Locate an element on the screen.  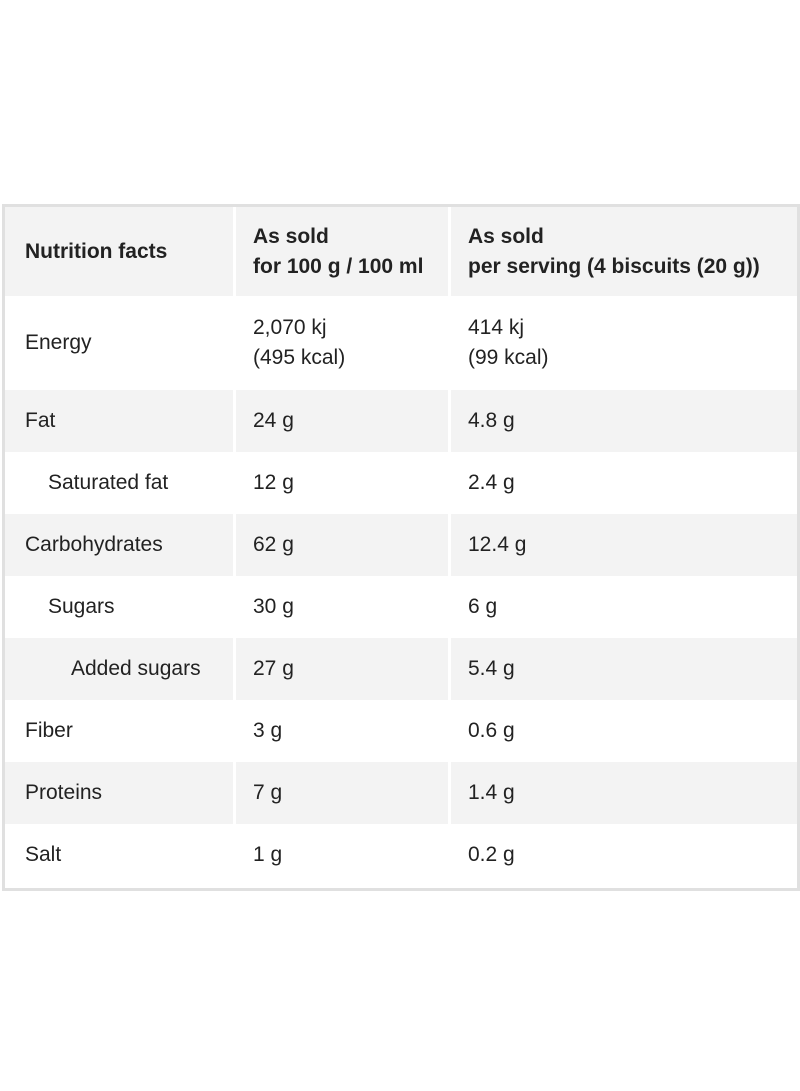
header-per-serving-line1: As sold is located at coordinates (506, 236).